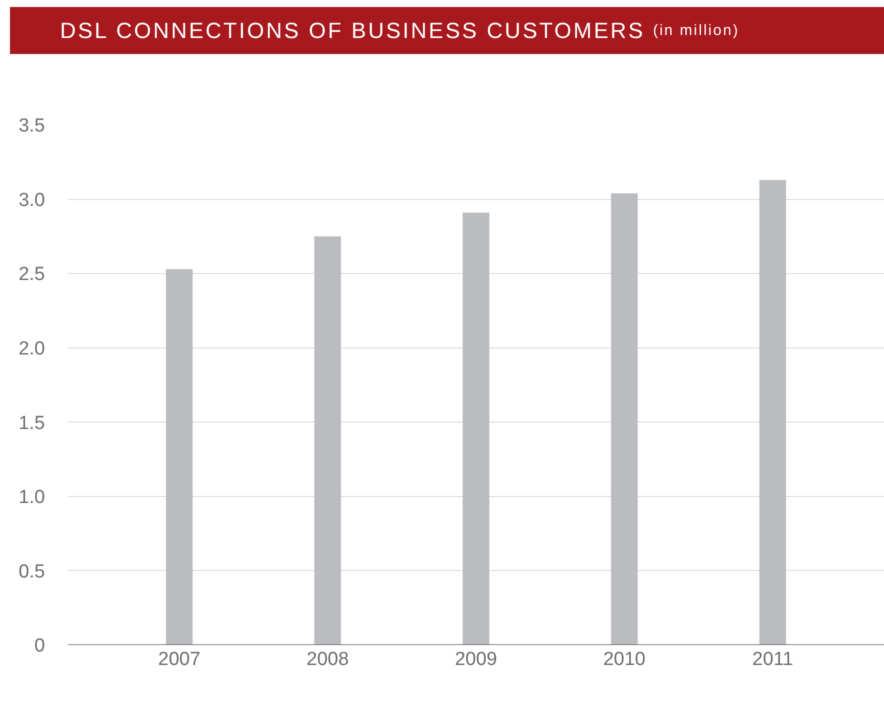 The width and height of the screenshot is (884, 702). What do you see at coordinates (31, 349) in the screenshot?
I see `y-tick-label: 2.0` at bounding box center [31, 349].